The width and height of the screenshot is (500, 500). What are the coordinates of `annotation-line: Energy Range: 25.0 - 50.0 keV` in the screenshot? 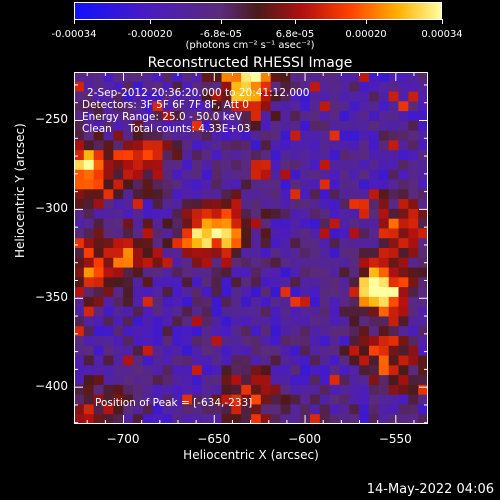 It's located at (162, 117).